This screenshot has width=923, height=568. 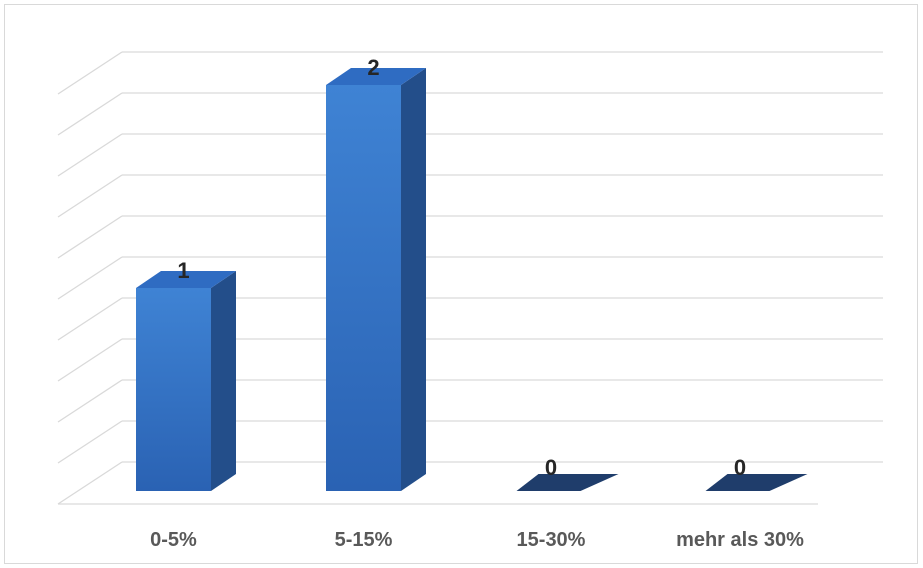 What do you see at coordinates (373, 67) in the screenshot?
I see `data-label: 2` at bounding box center [373, 67].